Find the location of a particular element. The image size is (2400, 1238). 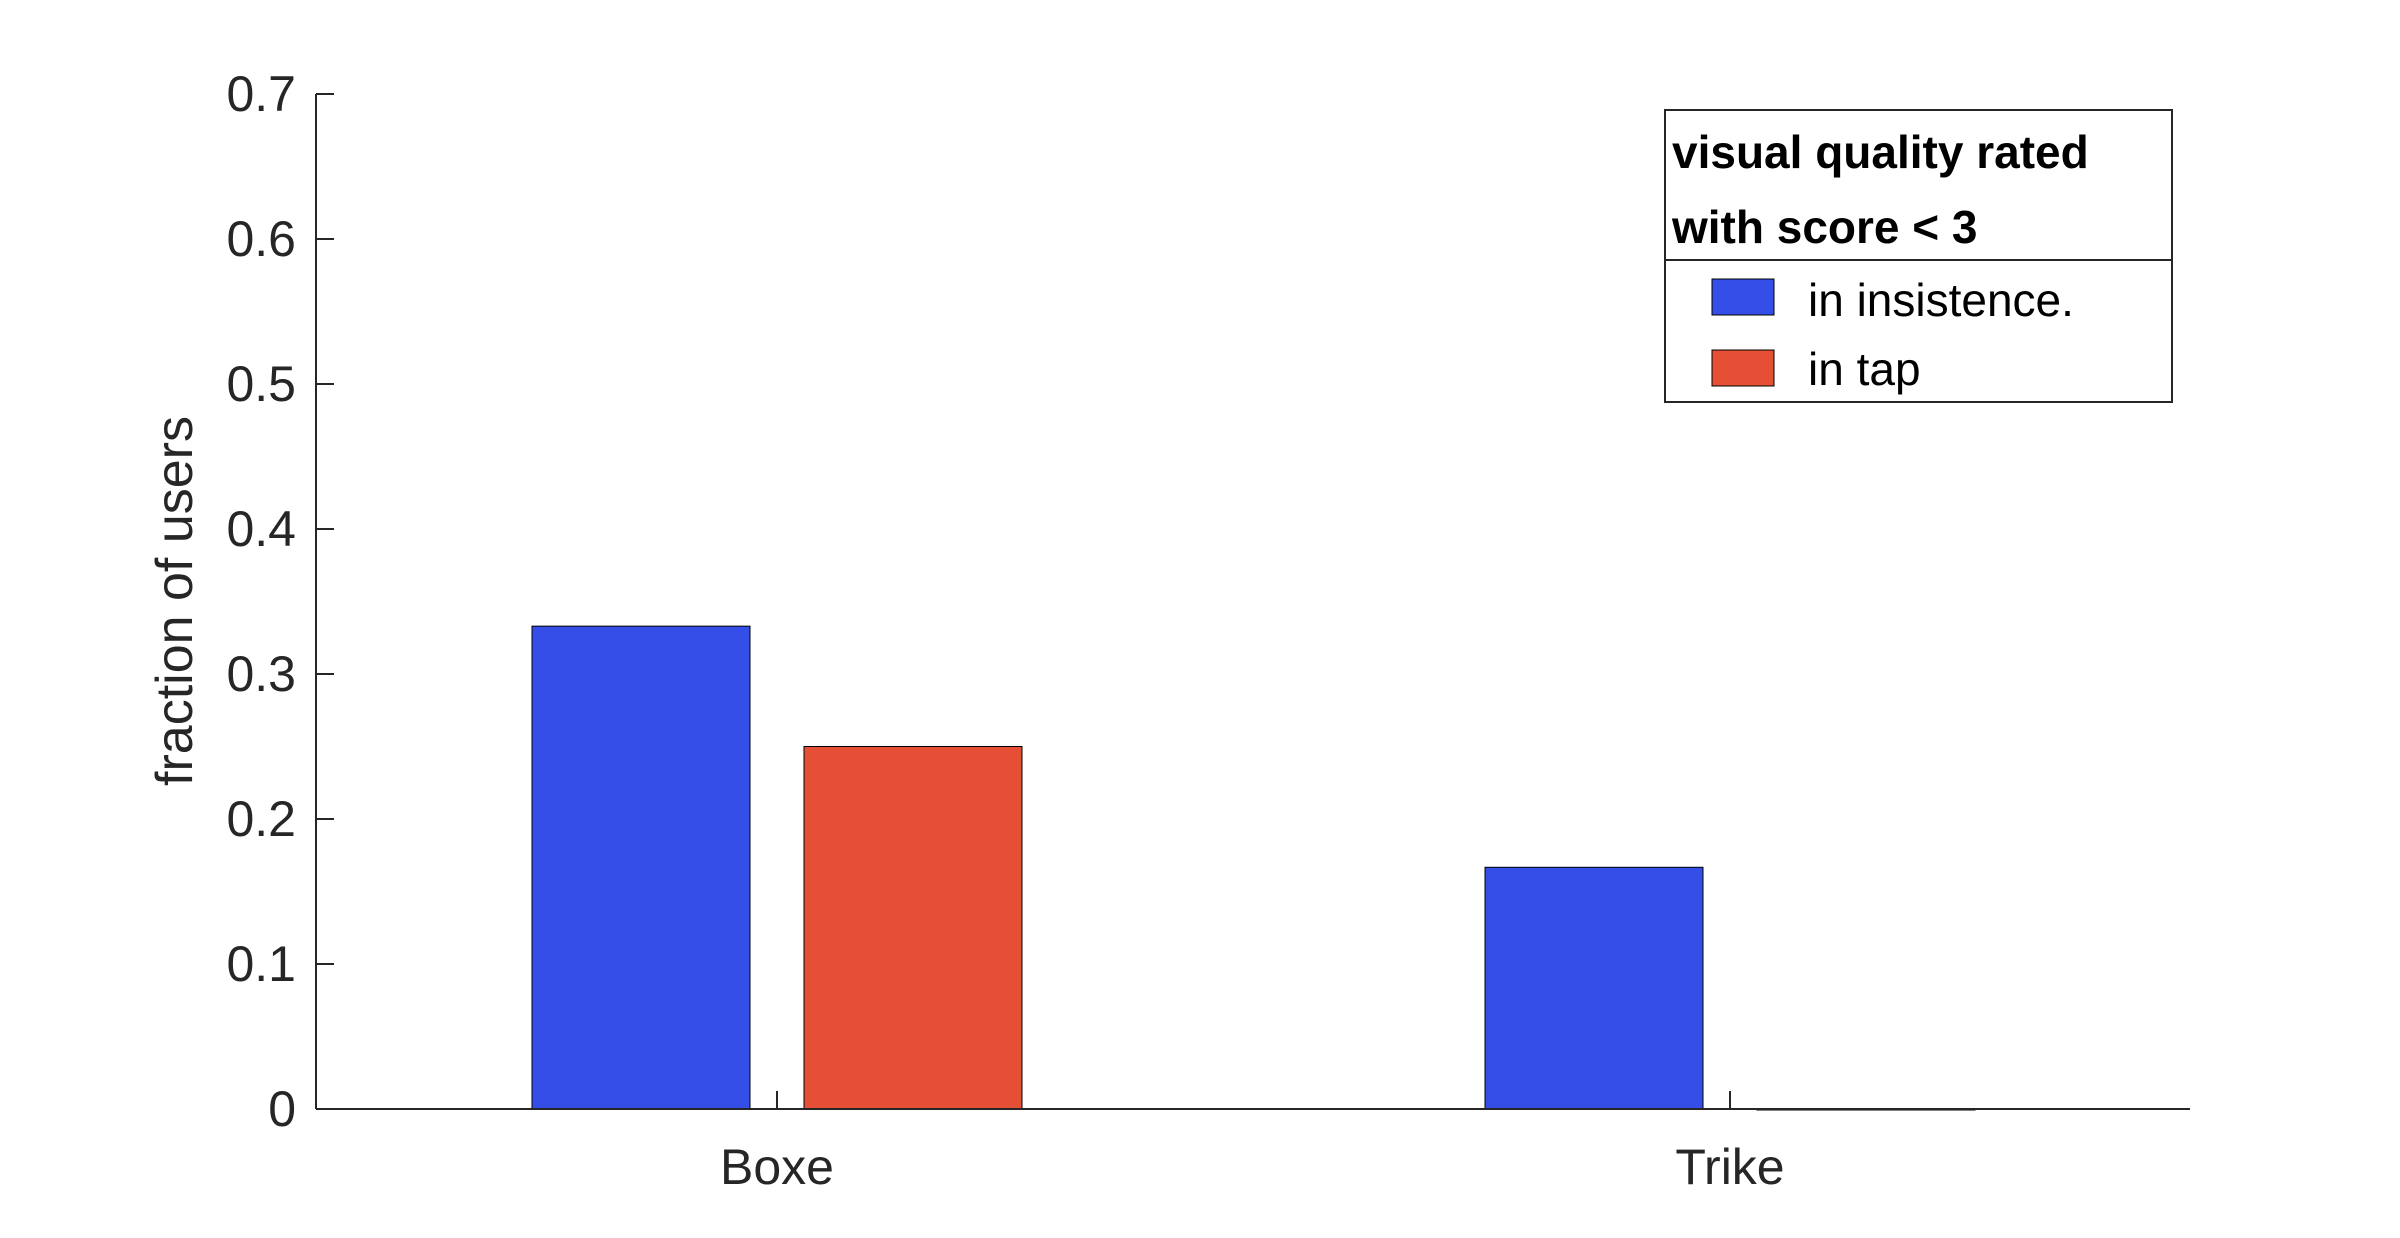

y-tick-label: 0.7 is located at coordinates (261, 94).